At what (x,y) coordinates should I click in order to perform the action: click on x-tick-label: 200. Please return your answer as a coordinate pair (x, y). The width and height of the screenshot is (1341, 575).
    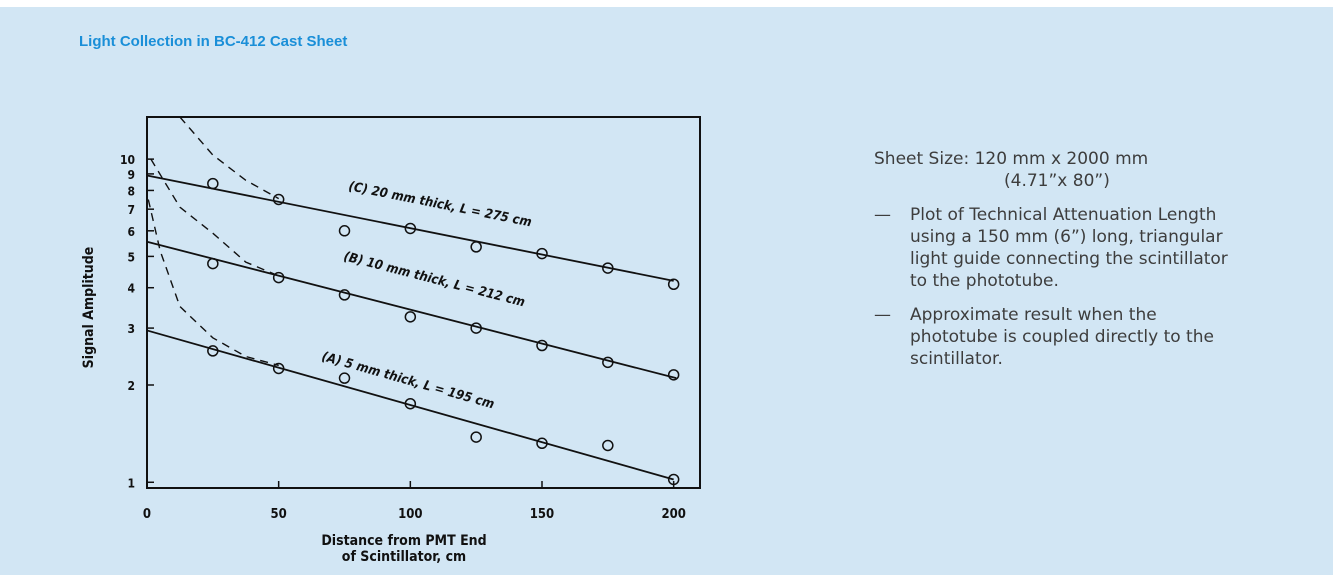
    Looking at the image, I should click on (673, 514).